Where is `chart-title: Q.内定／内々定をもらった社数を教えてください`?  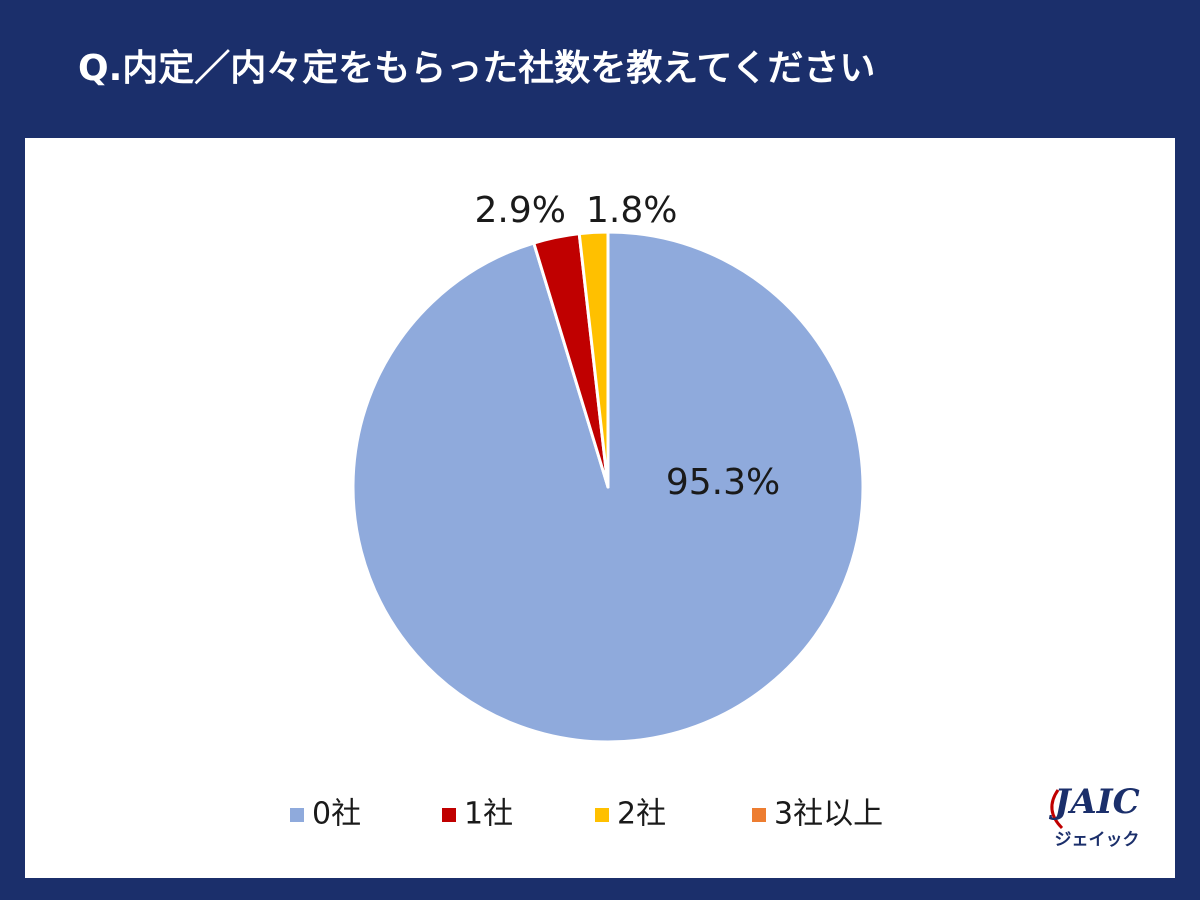
chart-title: Q.内定／内々定をもらった社数を教えてください is located at coordinates (476, 68).